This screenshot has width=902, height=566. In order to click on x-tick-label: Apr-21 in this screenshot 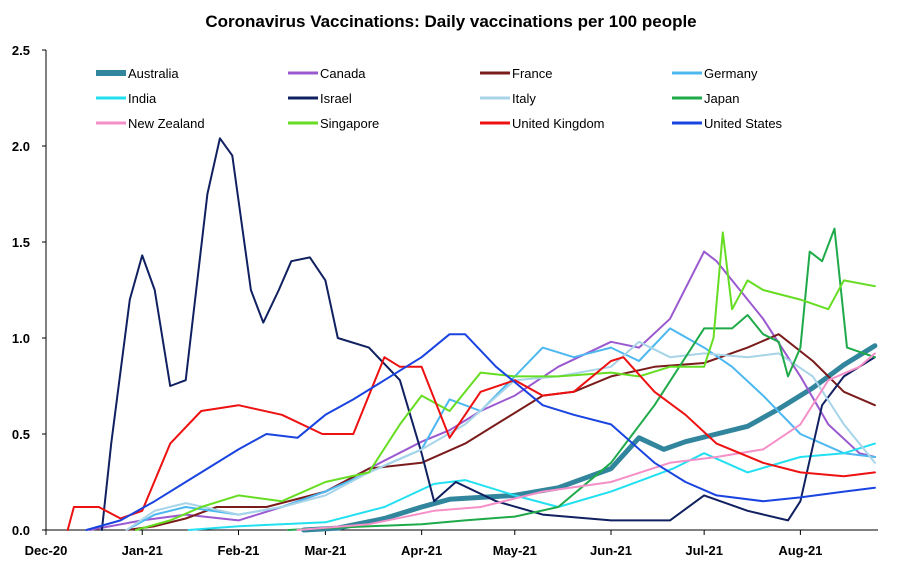, I will do `click(421, 550)`.